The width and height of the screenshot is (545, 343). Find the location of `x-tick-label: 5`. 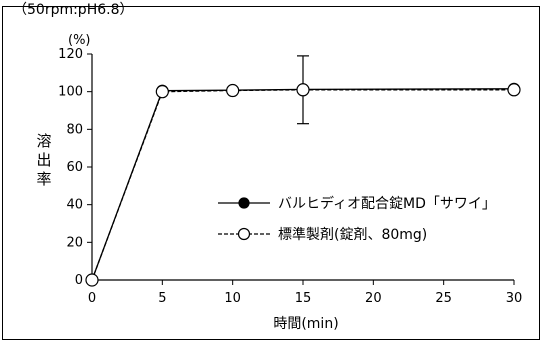

x-tick-label: 5 is located at coordinates (162, 298).